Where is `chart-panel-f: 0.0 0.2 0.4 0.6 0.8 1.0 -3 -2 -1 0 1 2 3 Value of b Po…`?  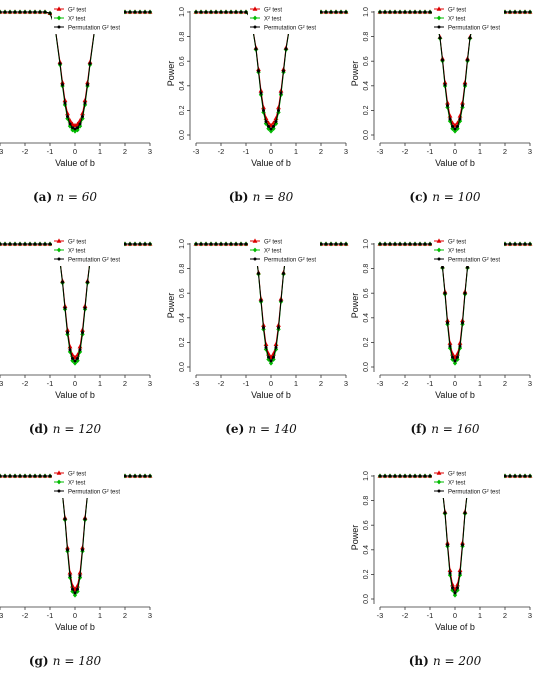 chart-panel-f: 0.0 0.2 0.4 0.6 0.8 1.0 -3 -2 -1 0 1 2 3 Value of b Po… is located at coordinates (445, 347).